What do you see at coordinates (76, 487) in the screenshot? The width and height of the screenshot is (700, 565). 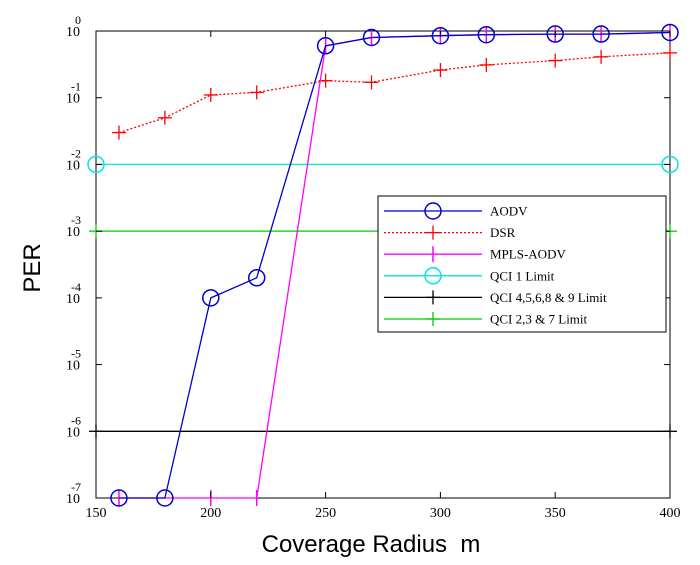 I see `y-tick-label-exponent: -7` at bounding box center [76, 487].